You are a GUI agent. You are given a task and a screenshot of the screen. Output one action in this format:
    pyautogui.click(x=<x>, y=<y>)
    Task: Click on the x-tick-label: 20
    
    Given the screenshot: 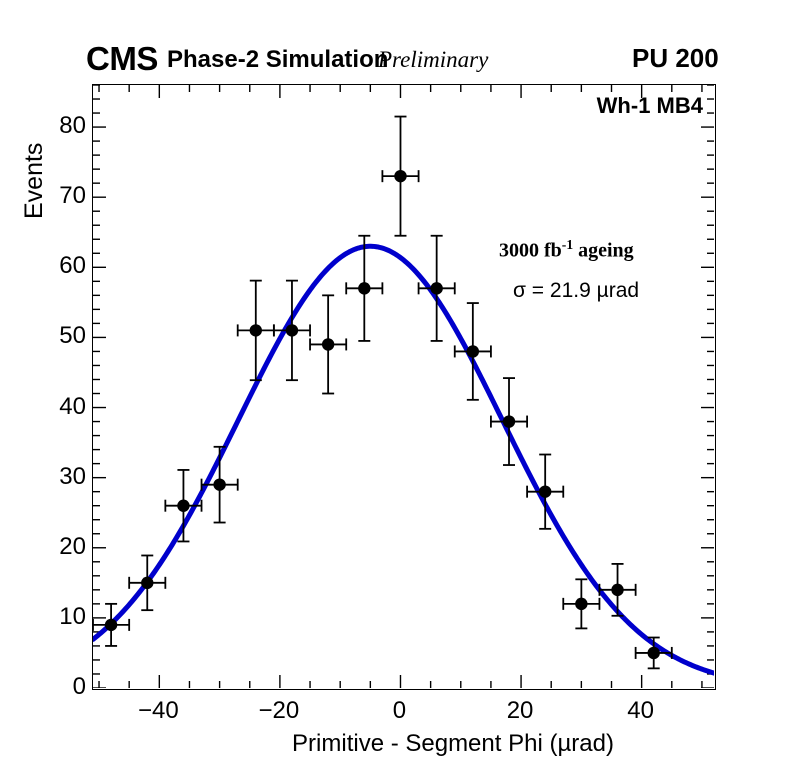 What is the action you would take?
    pyautogui.click(x=520, y=710)
    